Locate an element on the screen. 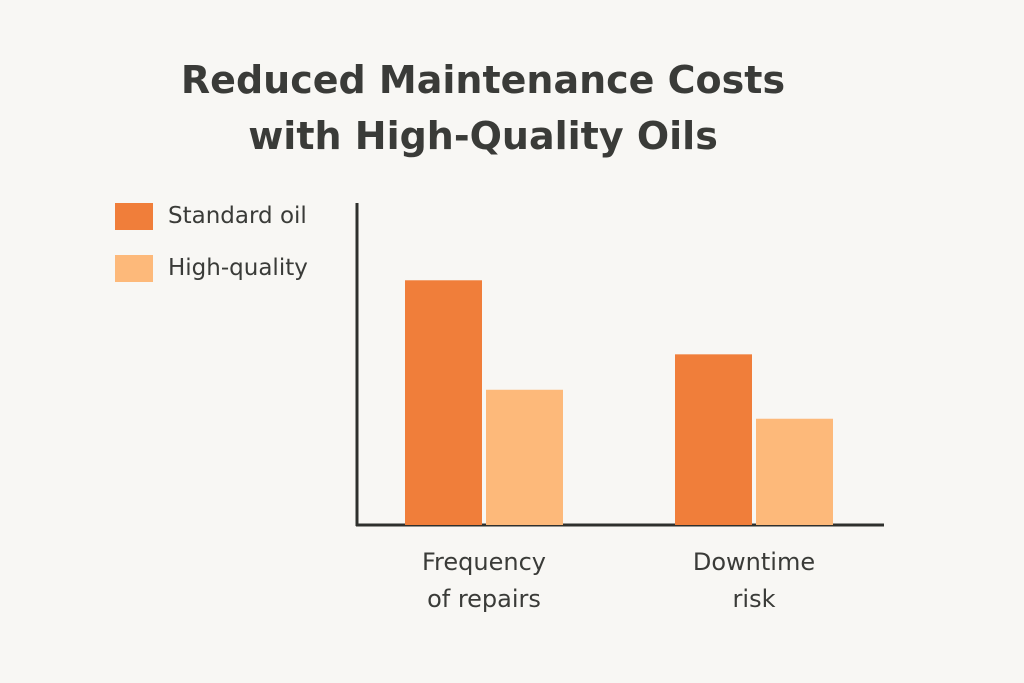  x-tick-label: Downtime risk is located at coordinates (754, 580).